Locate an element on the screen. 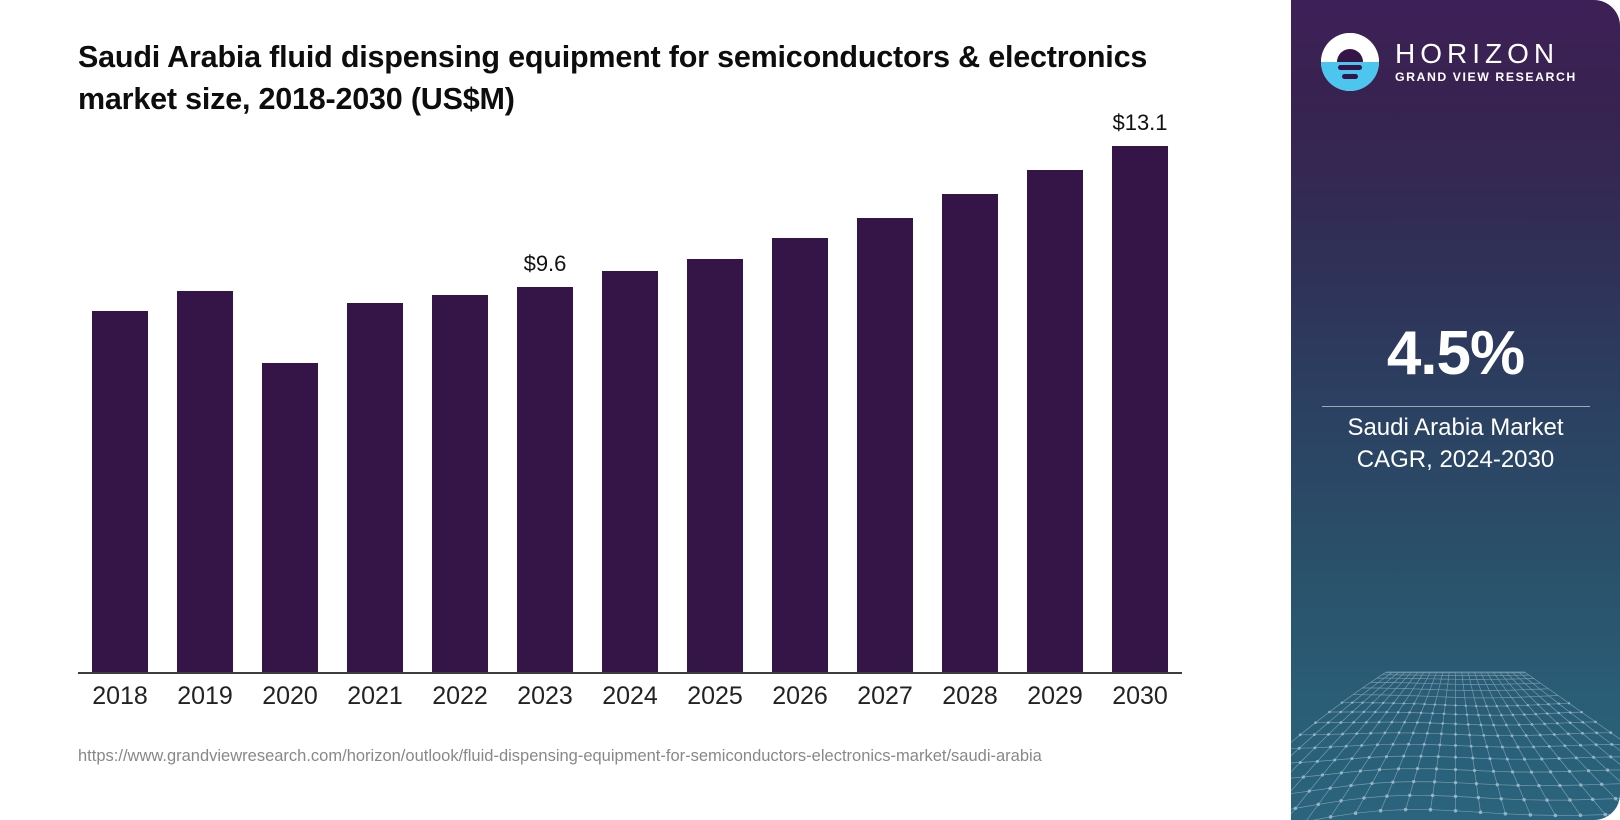 The width and height of the screenshot is (1620, 820). x-axis-label: 2030 is located at coordinates (1140, 696).